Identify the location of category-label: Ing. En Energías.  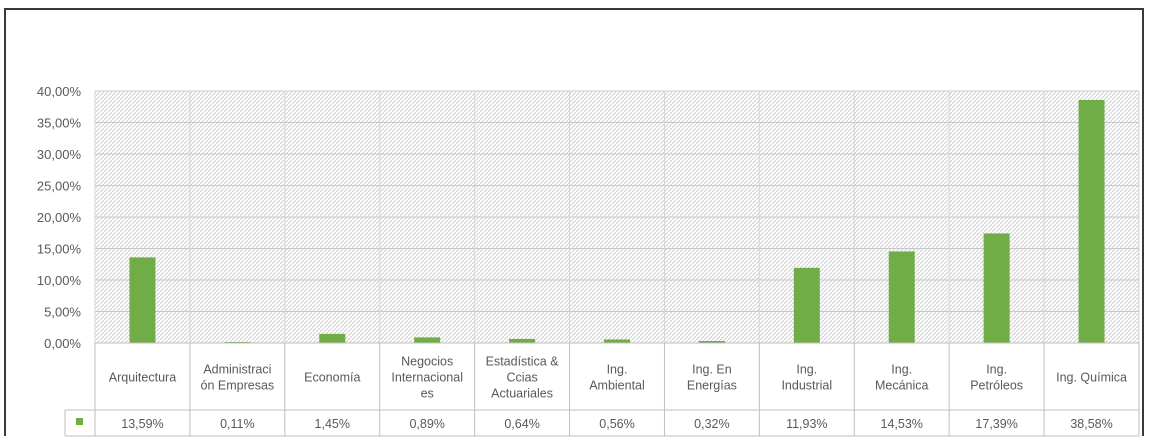
(712, 378).